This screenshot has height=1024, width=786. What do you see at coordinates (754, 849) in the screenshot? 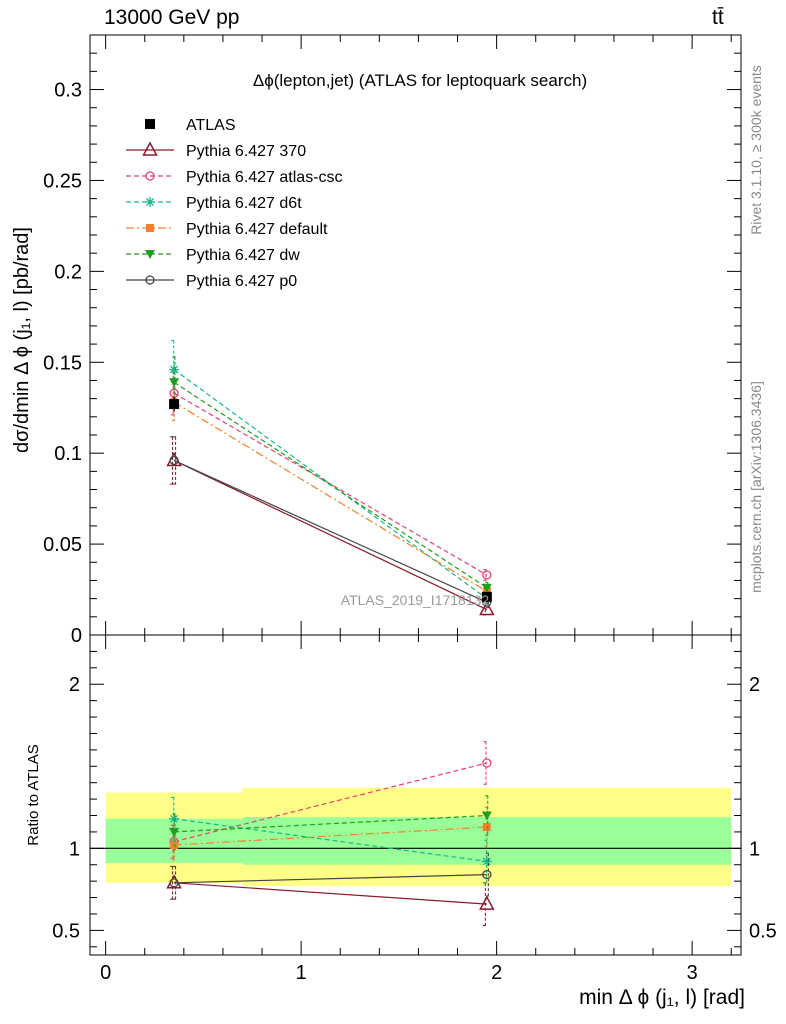
I see `ratio-y-tick-label-right: 1` at bounding box center [754, 849].